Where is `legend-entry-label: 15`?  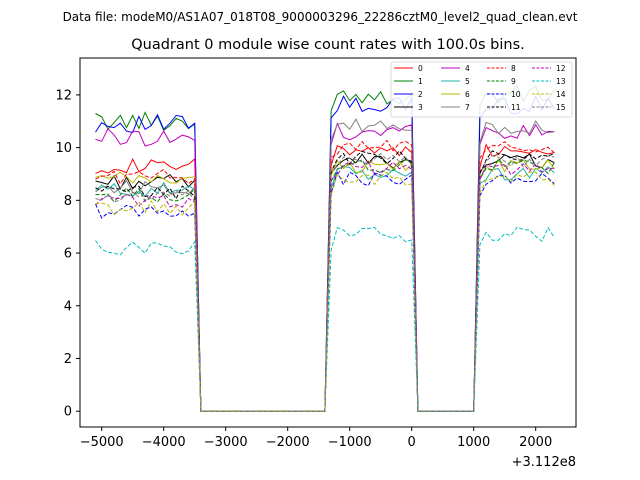 legend-entry-label: 15 is located at coordinates (561, 107).